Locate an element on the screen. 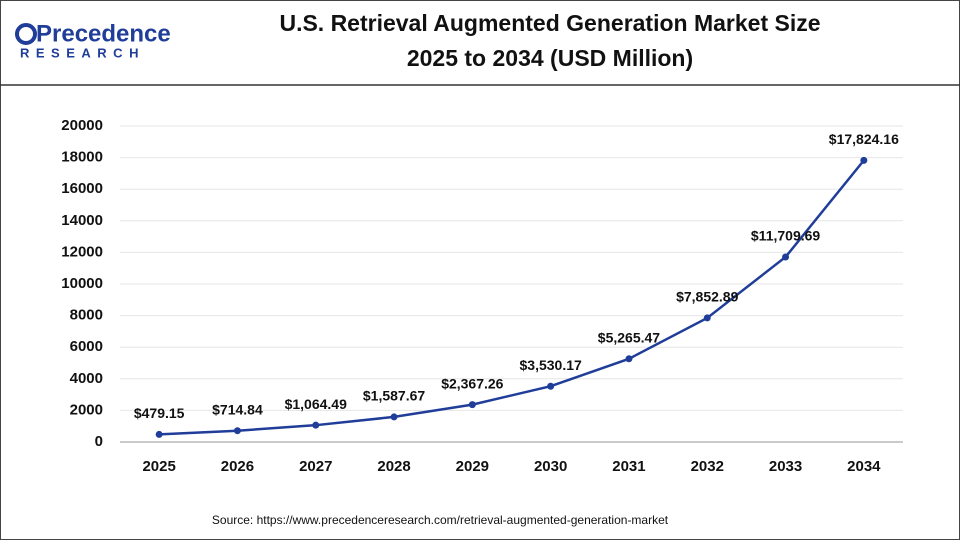 The width and height of the screenshot is (960, 540). y-tick-label: 10000 is located at coordinates (82, 283).